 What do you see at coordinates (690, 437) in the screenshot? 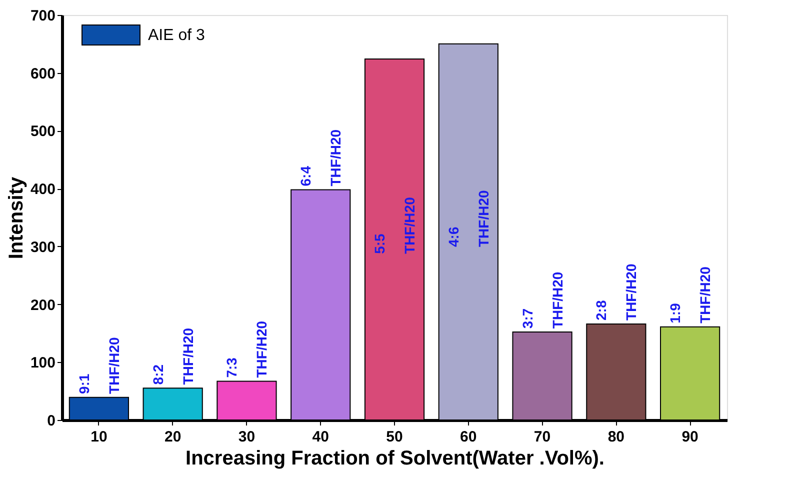
I see `x-tick-label: 90` at bounding box center [690, 437].